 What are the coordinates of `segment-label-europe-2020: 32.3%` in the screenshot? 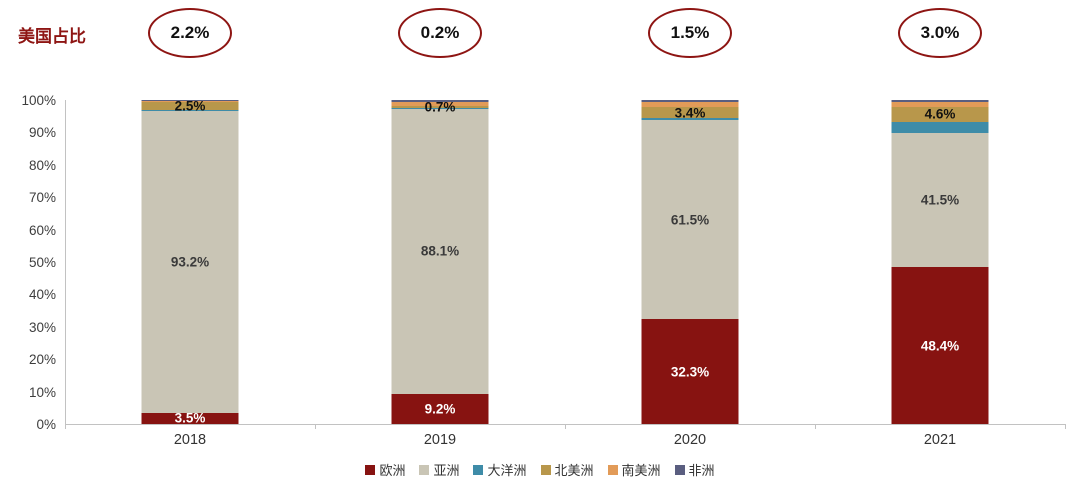 It's located at (690, 372).